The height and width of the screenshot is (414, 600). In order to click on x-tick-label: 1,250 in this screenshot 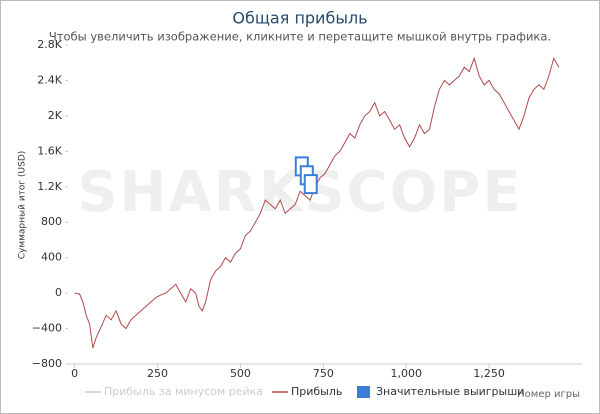, I will do `click(489, 373)`.